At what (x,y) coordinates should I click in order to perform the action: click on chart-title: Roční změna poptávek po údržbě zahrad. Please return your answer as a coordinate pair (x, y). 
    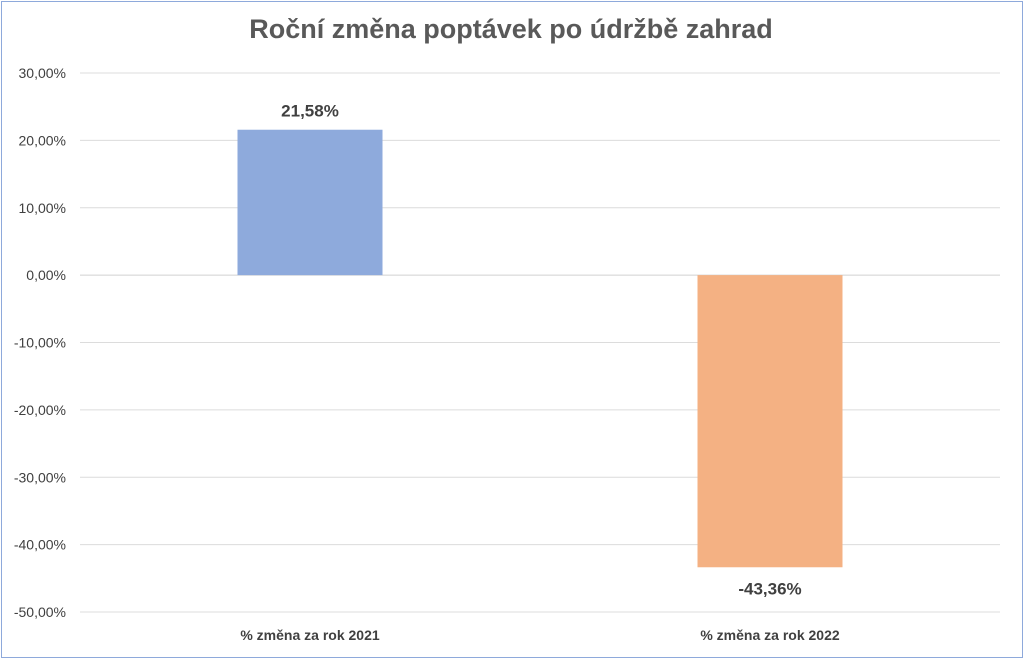
    Looking at the image, I should click on (511, 29).